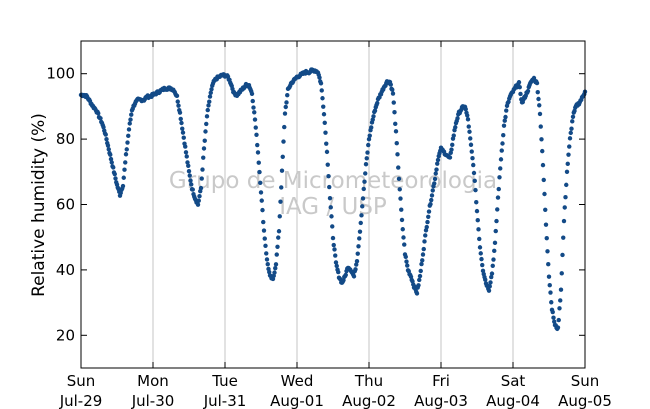 The height and width of the screenshot is (409, 650). I want to click on x-tick-label-day: Mon, so click(153, 381).